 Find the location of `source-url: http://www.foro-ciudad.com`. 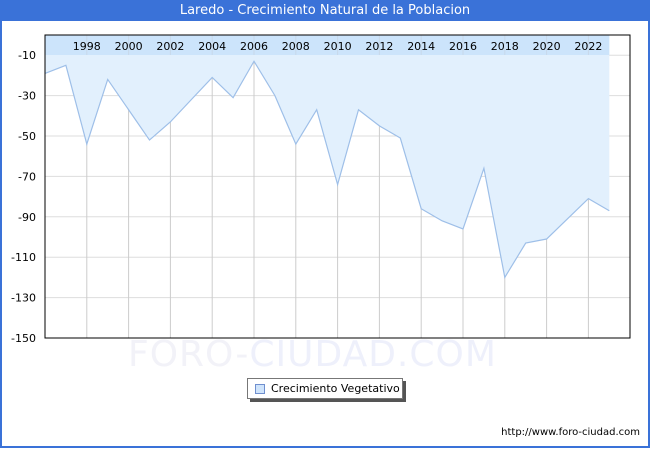

source-url: http://www.foro-ciudad.com is located at coordinates (570, 432).